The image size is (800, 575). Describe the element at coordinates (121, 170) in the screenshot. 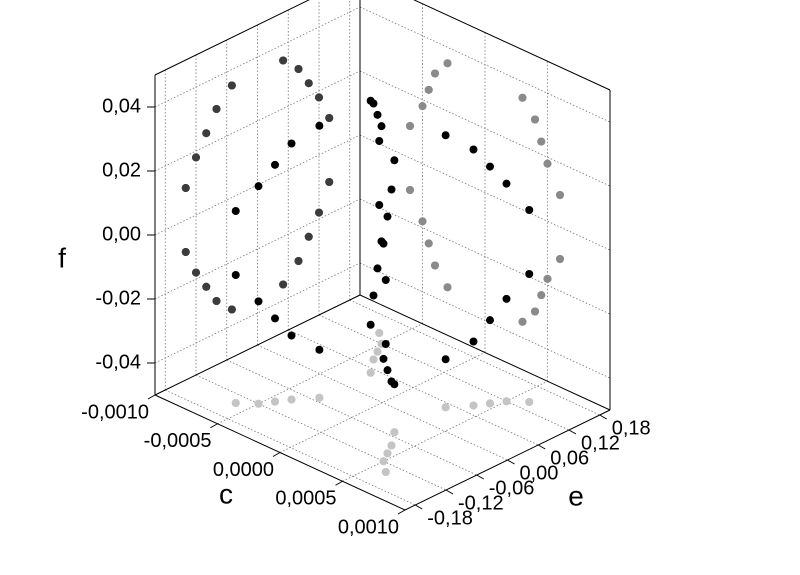

I see `z-tick-label: 0,02` at that location.